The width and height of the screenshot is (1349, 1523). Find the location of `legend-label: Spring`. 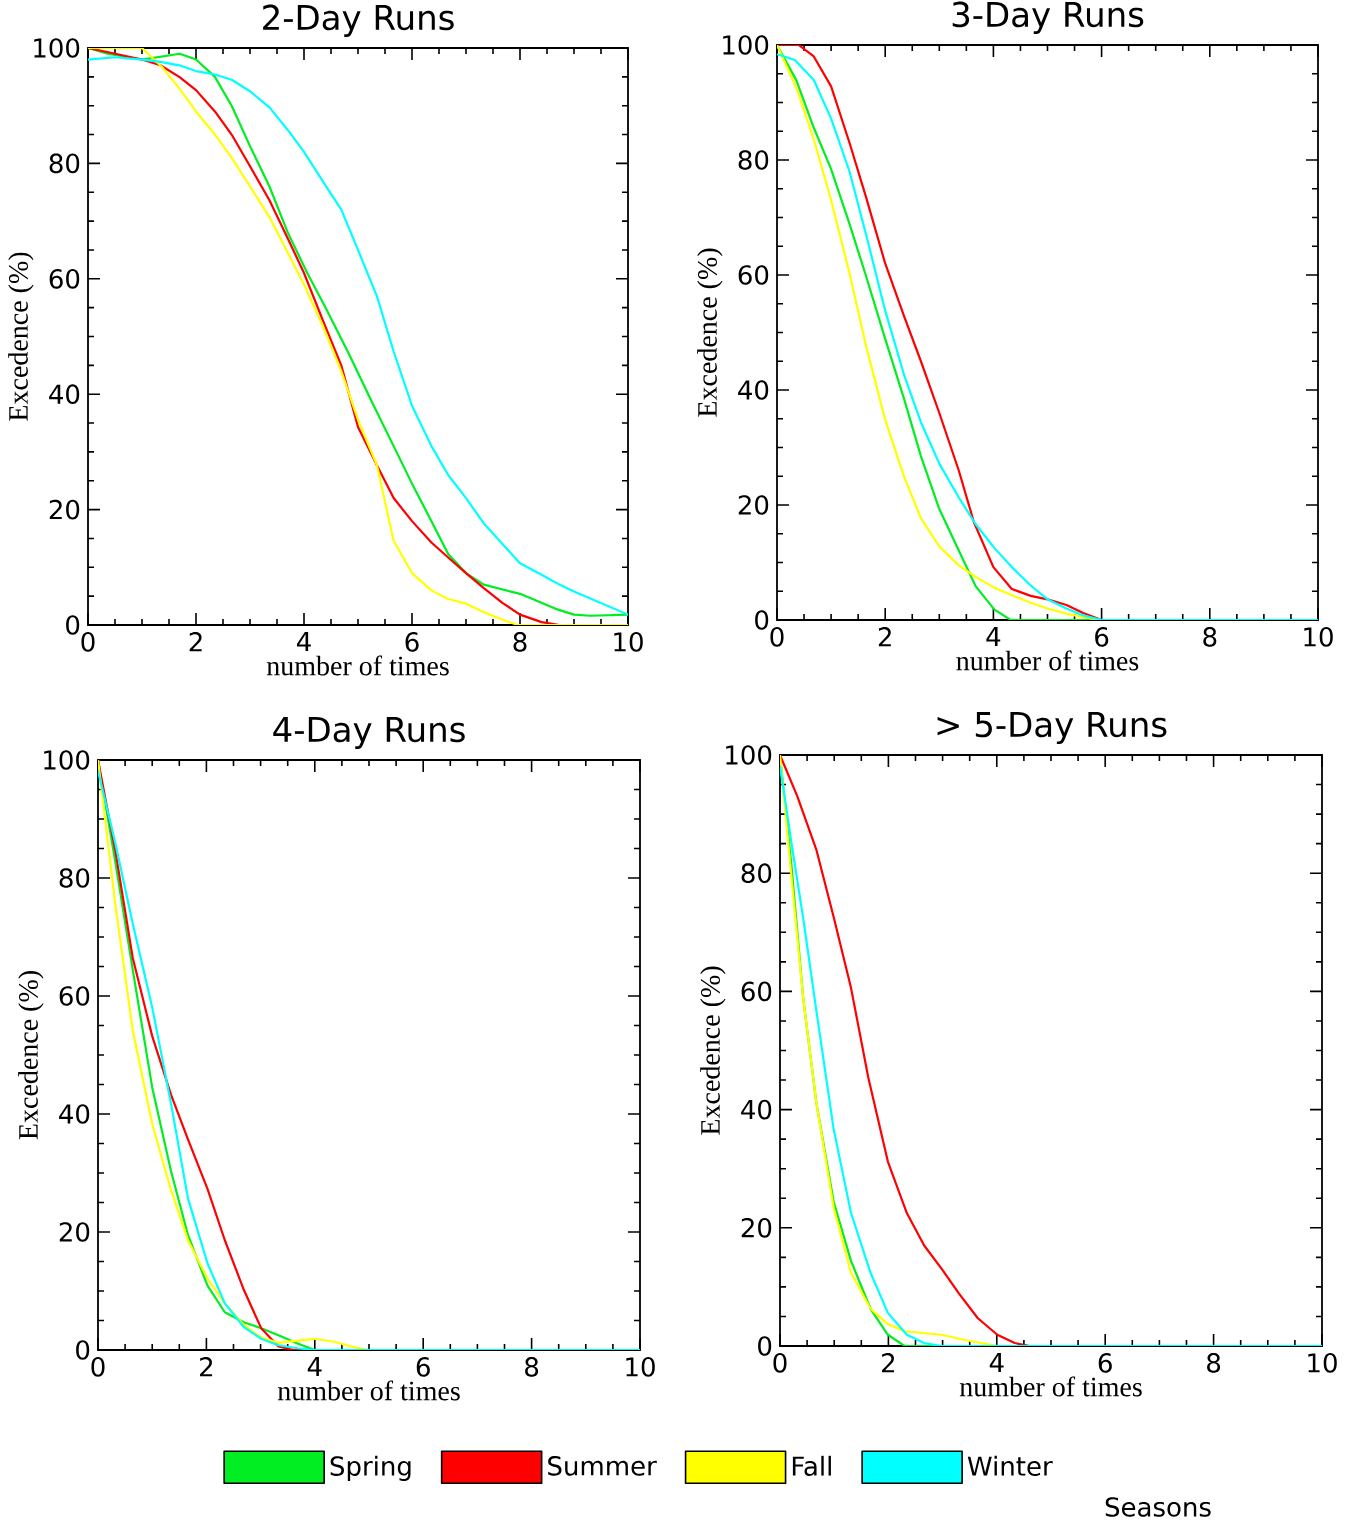

legend-label: Spring is located at coordinates (370, 1468).